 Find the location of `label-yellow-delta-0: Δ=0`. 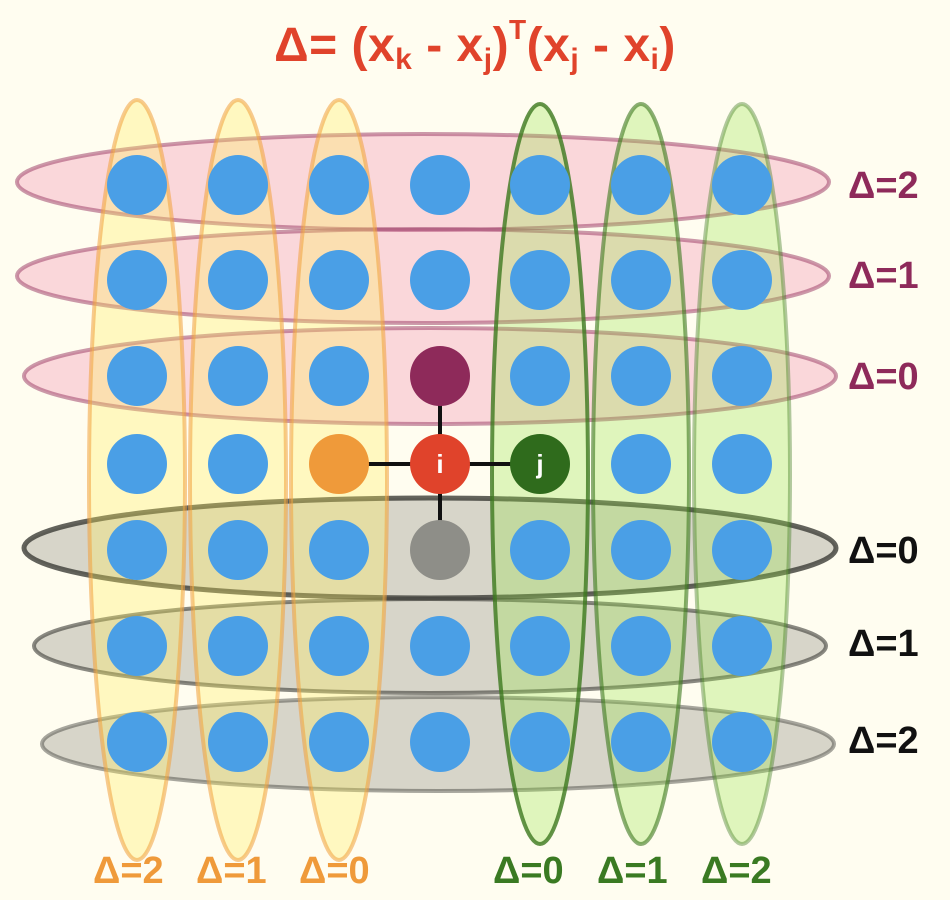

label-yellow-delta-0: Δ=0 is located at coordinates (334, 871).